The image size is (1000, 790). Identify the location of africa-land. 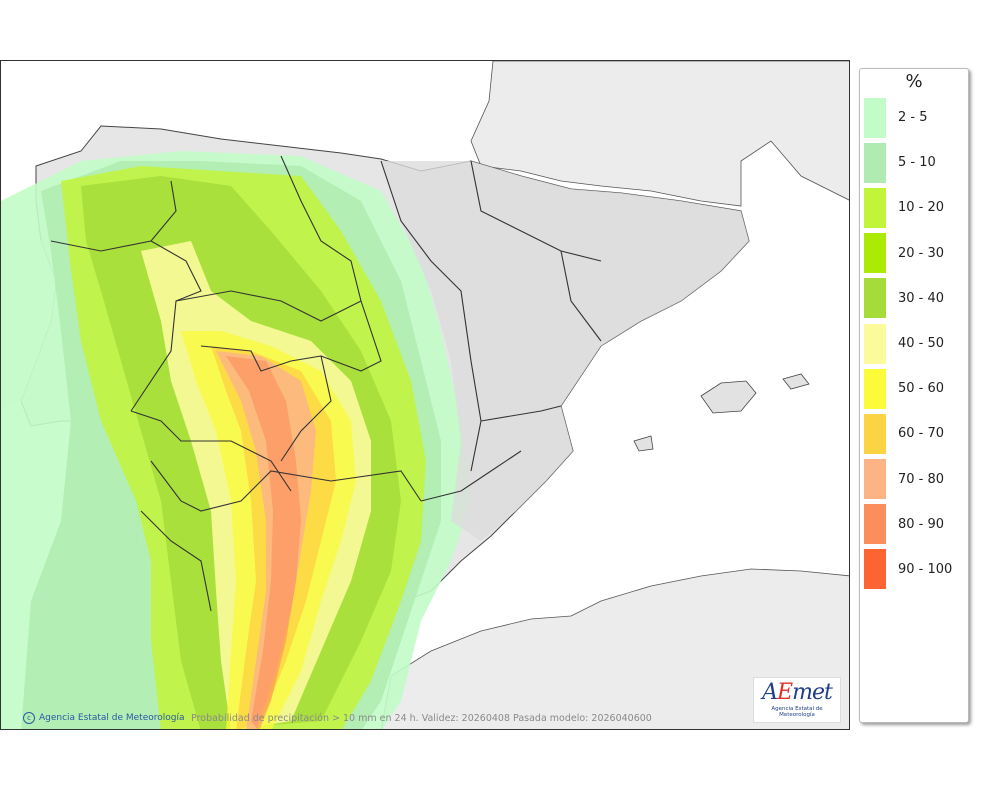
(614, 648).